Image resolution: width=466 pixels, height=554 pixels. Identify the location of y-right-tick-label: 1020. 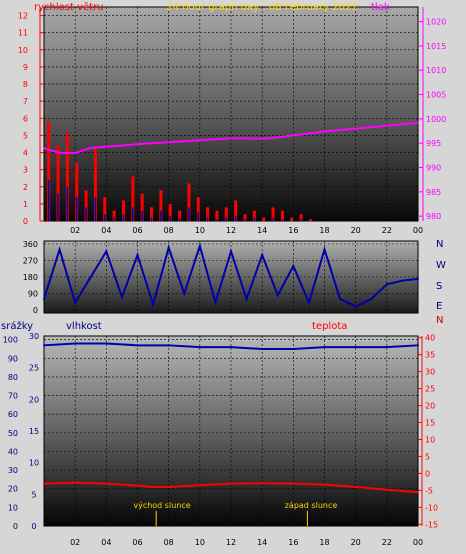
(436, 22).